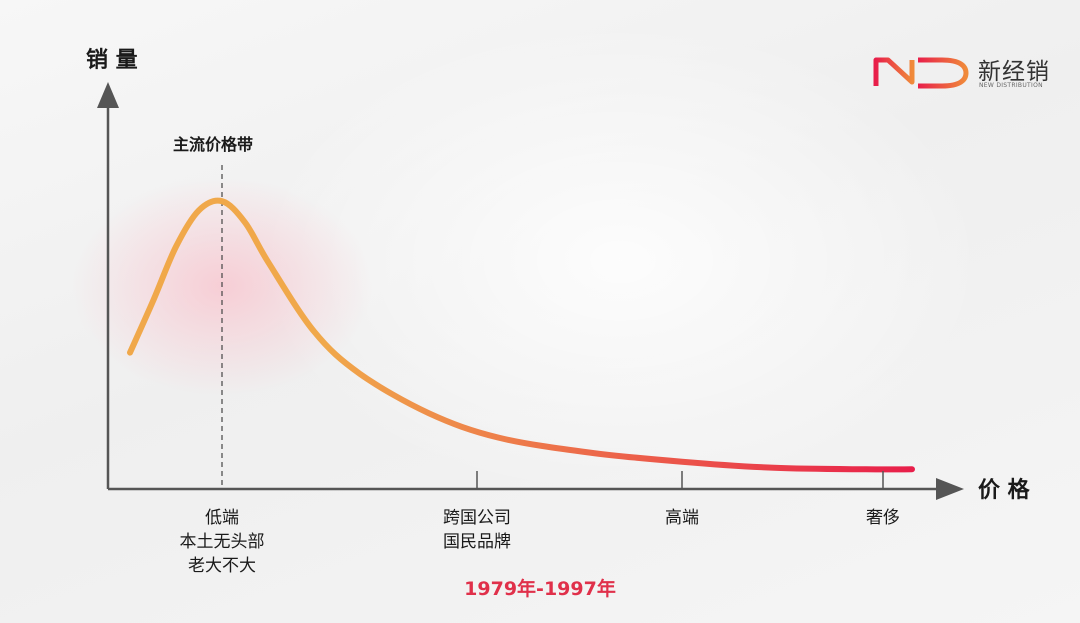  What do you see at coordinates (1011, 85) in the screenshot?
I see `logo-english-text: NEW DISTRIBUTION` at bounding box center [1011, 85].